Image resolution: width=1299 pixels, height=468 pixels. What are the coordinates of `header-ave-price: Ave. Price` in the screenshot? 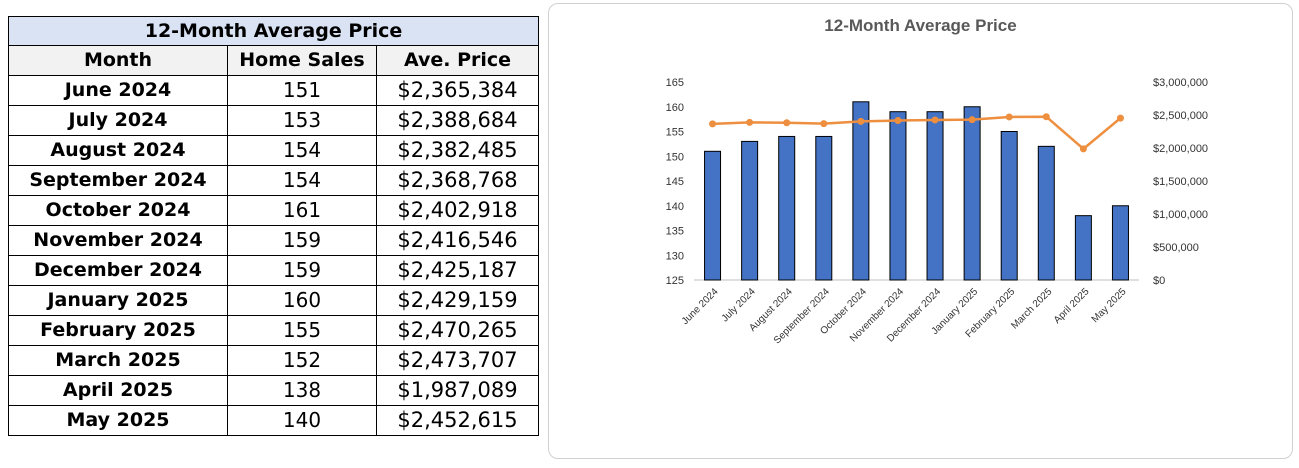 It's located at (457, 60).